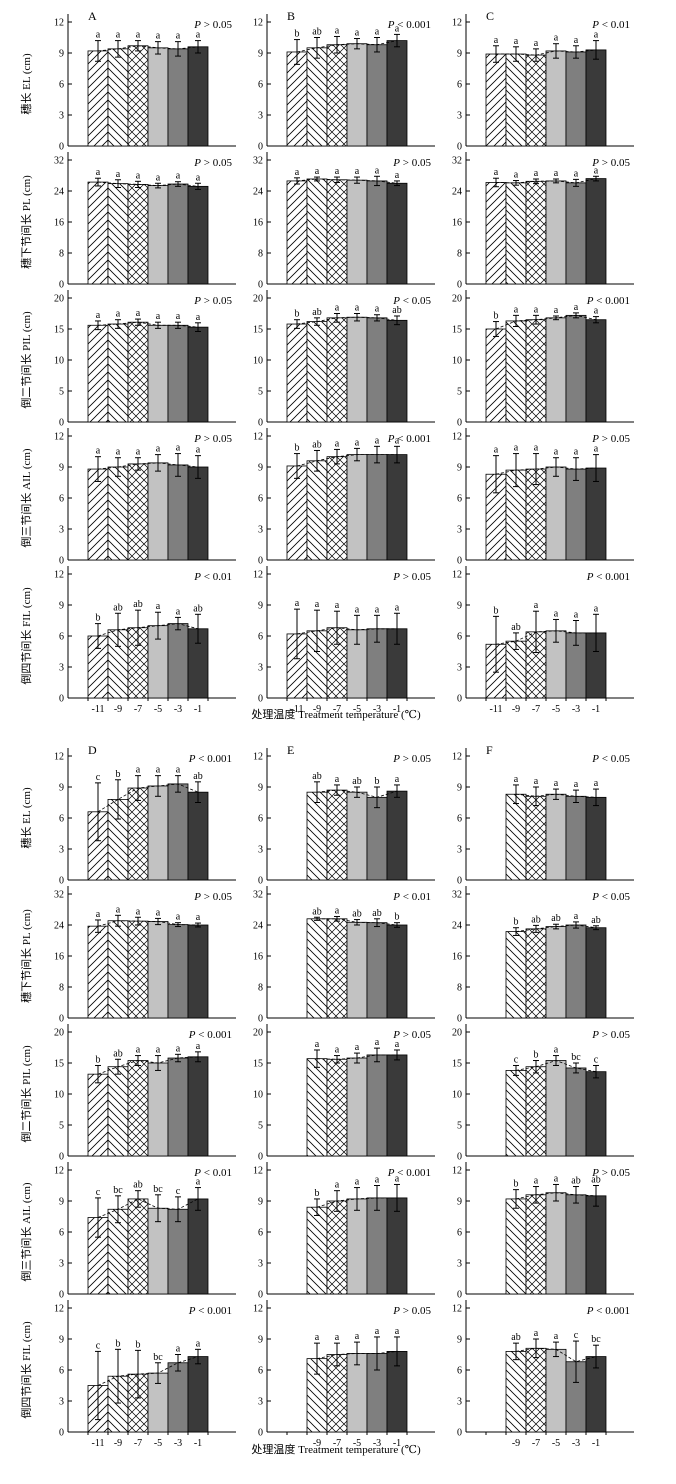 This screenshot has height=1484, width=676. Describe the element at coordinates (128, 359) in the screenshot. I see `subplot-A-row3: 0 5 10 15 20 倒二节间长 PIL (cm) P > 0.05 a a a a a a` at that location.